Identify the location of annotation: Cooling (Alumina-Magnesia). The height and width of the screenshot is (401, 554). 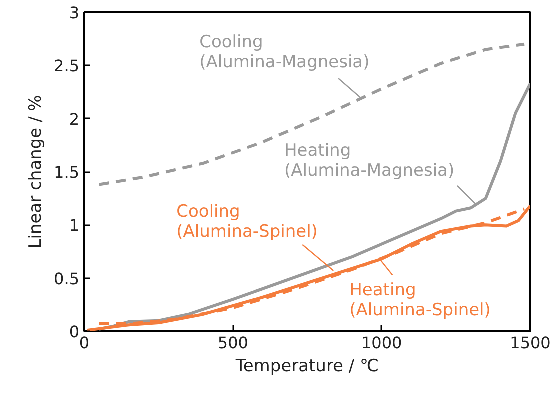
(285, 52).